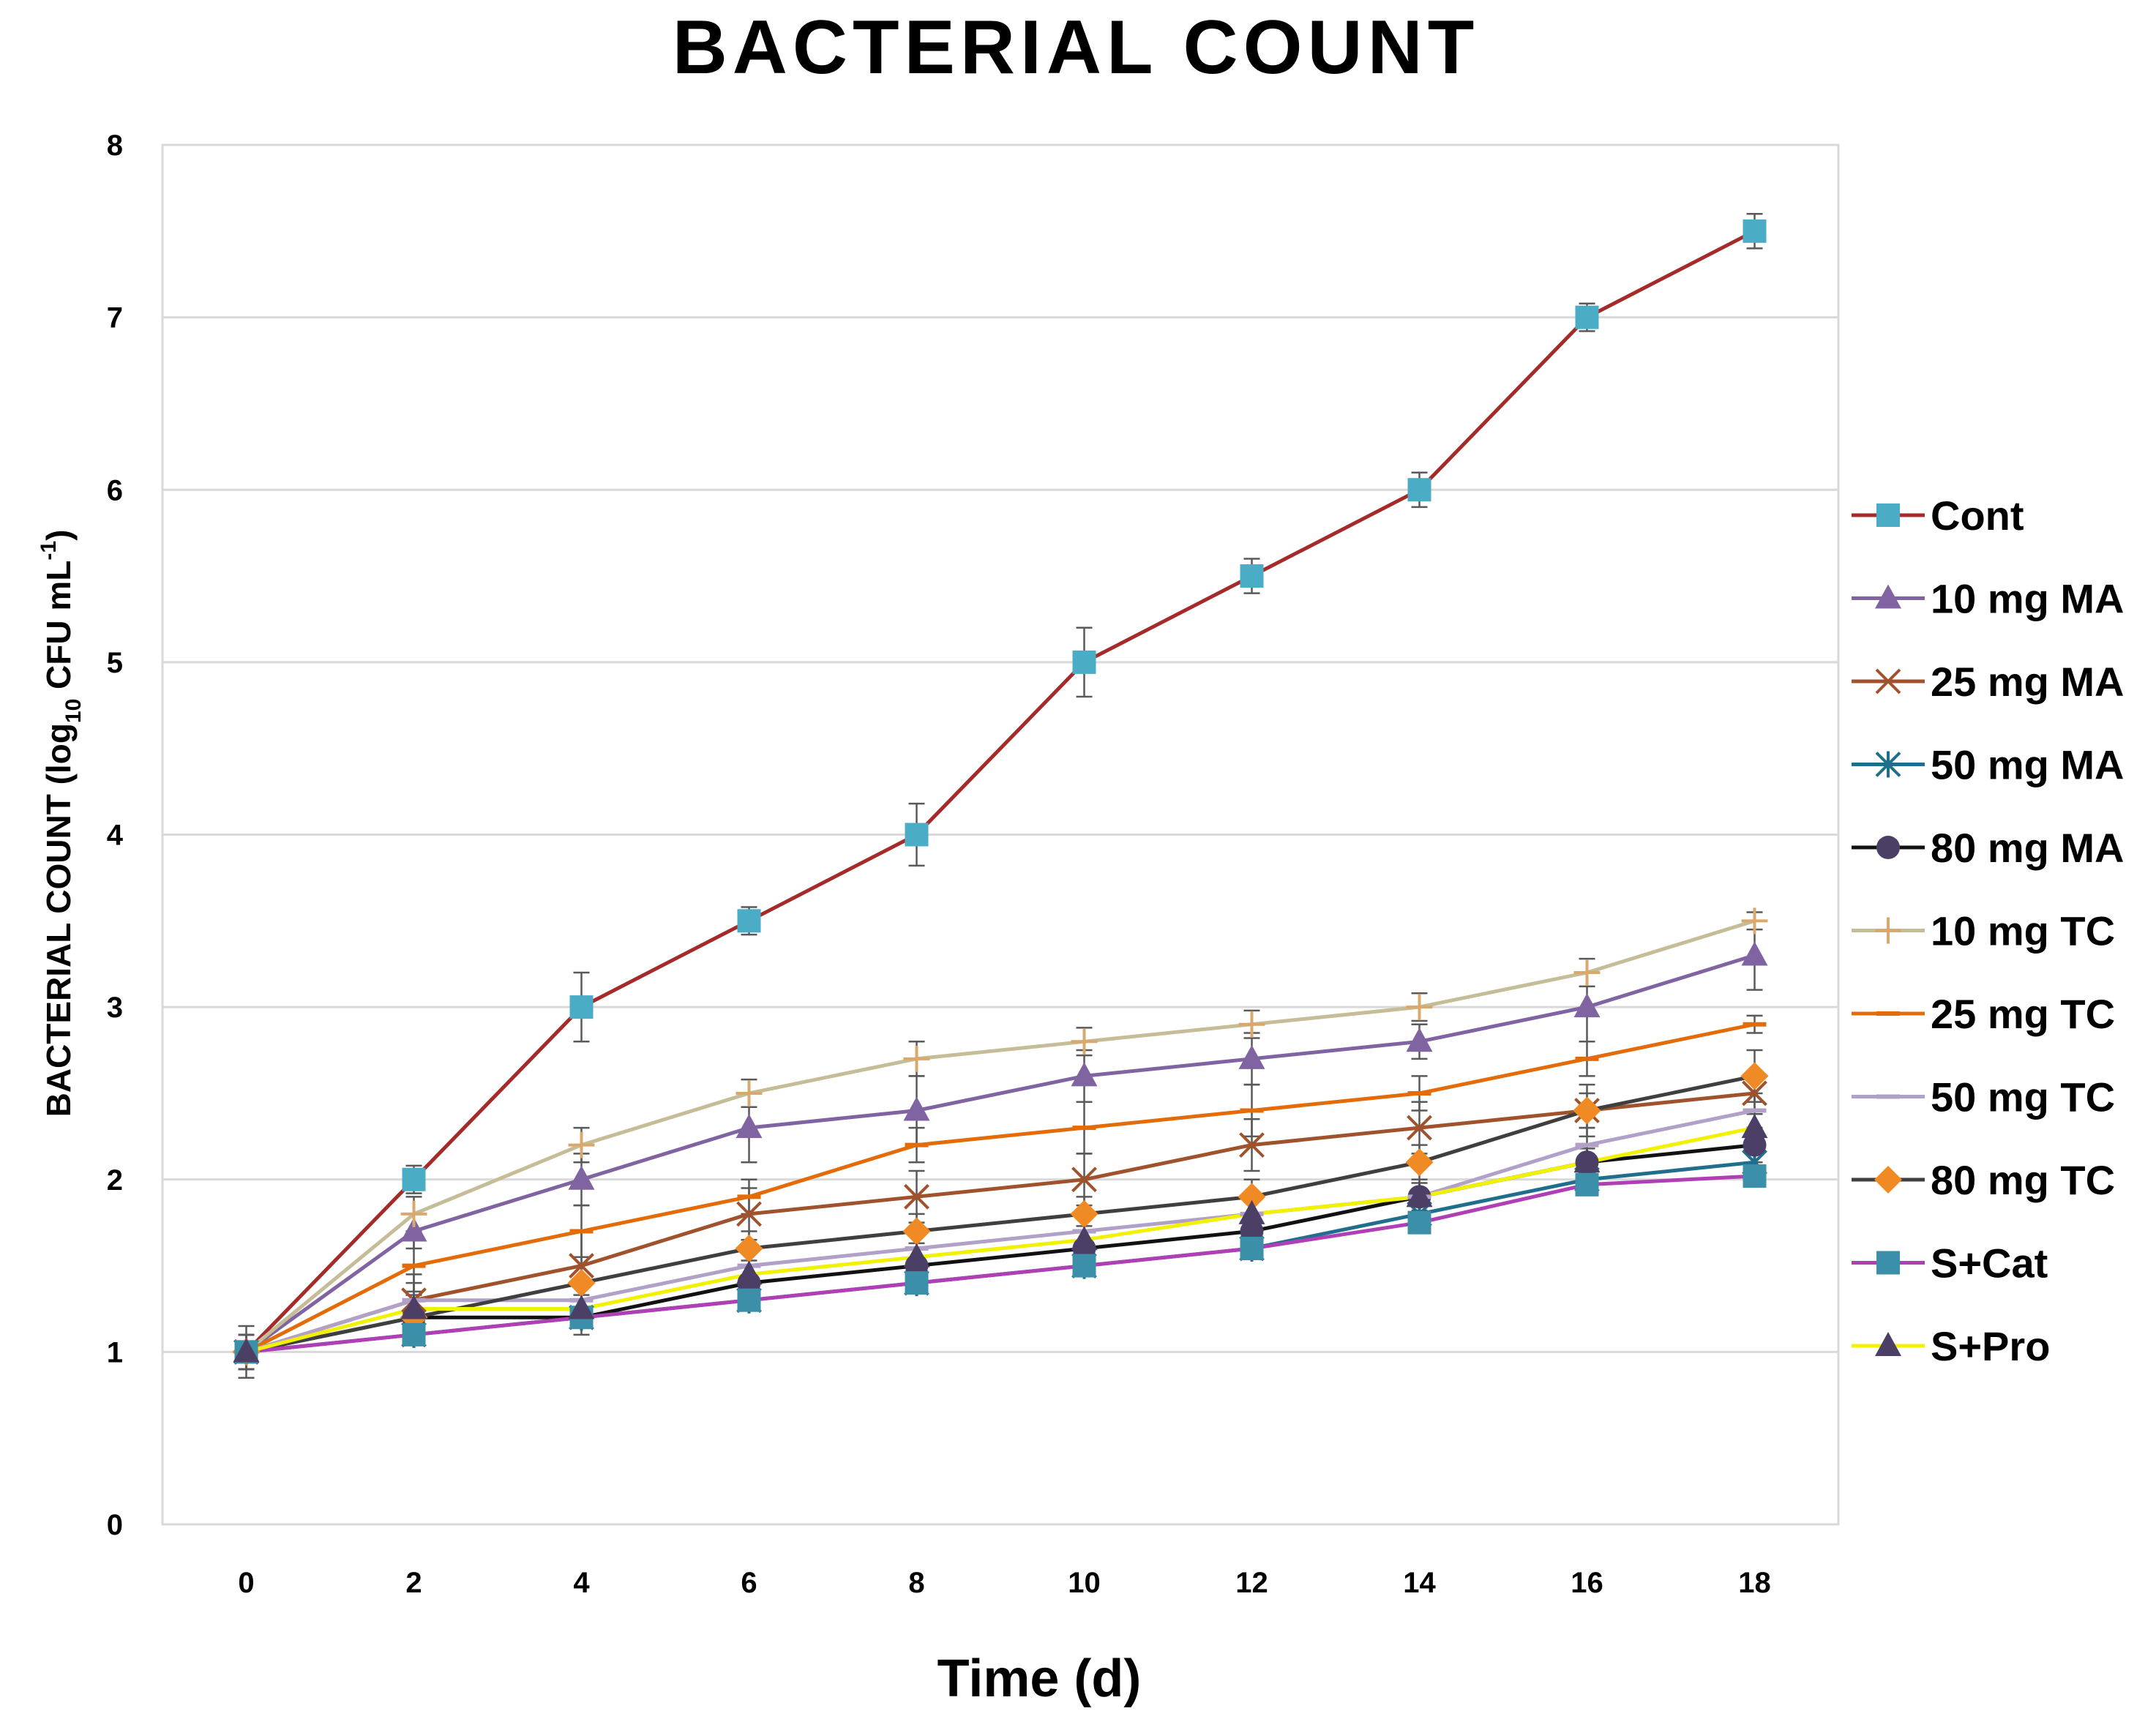  I want to click on series-25-mg-ma-line, so click(1000, 1222).